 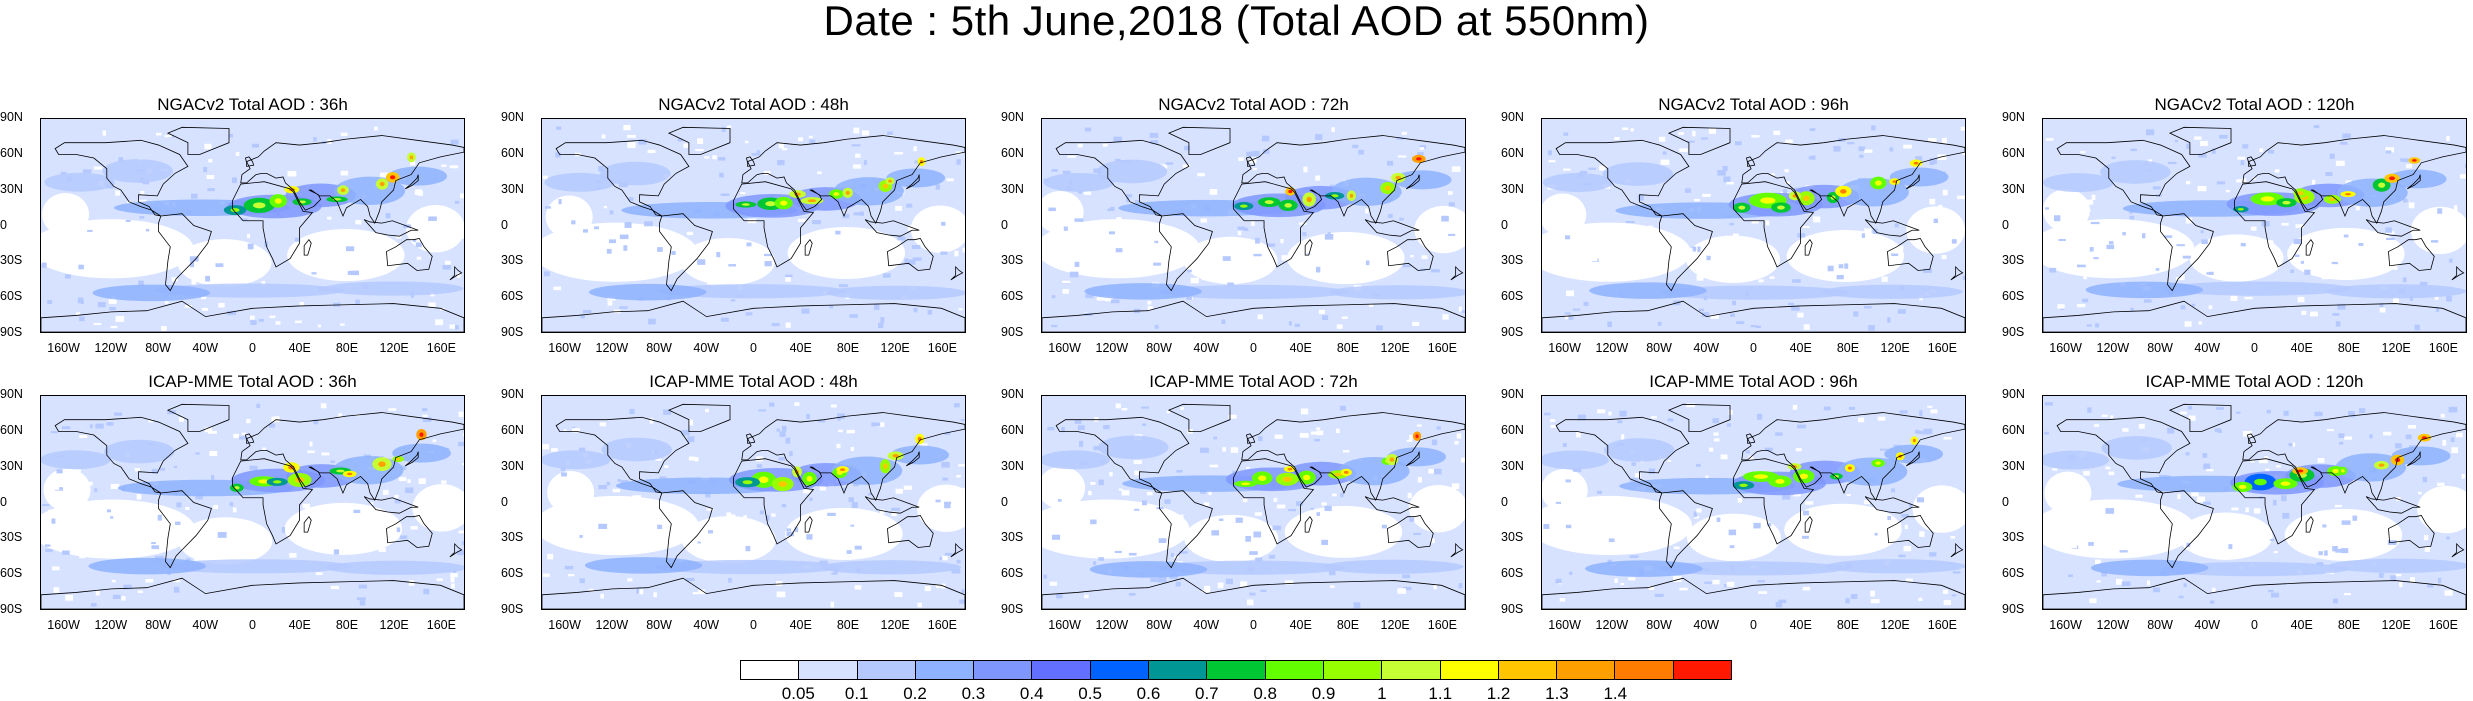 I want to click on coastline-australia, so click(x=1410, y=254).